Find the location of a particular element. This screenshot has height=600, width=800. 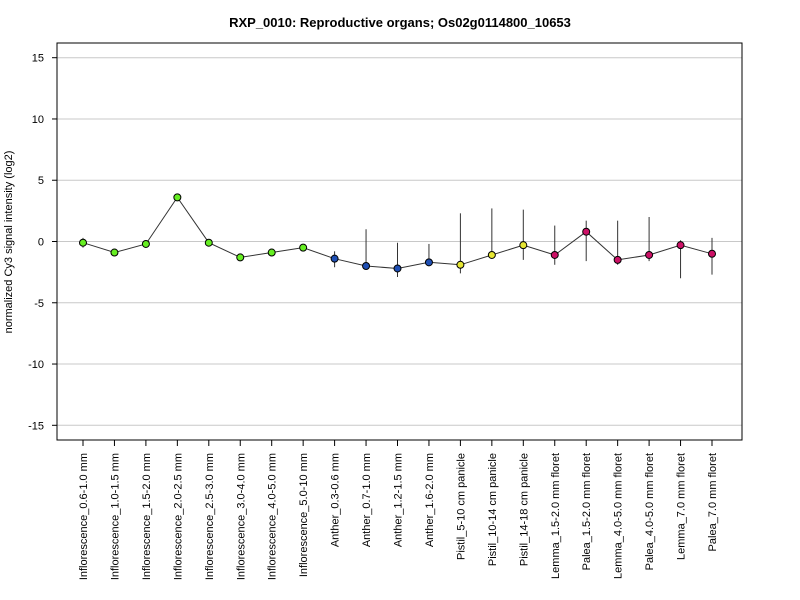

x-tick-label: Palea_1.5-2.0 mm floret is located at coordinates (587, 511).